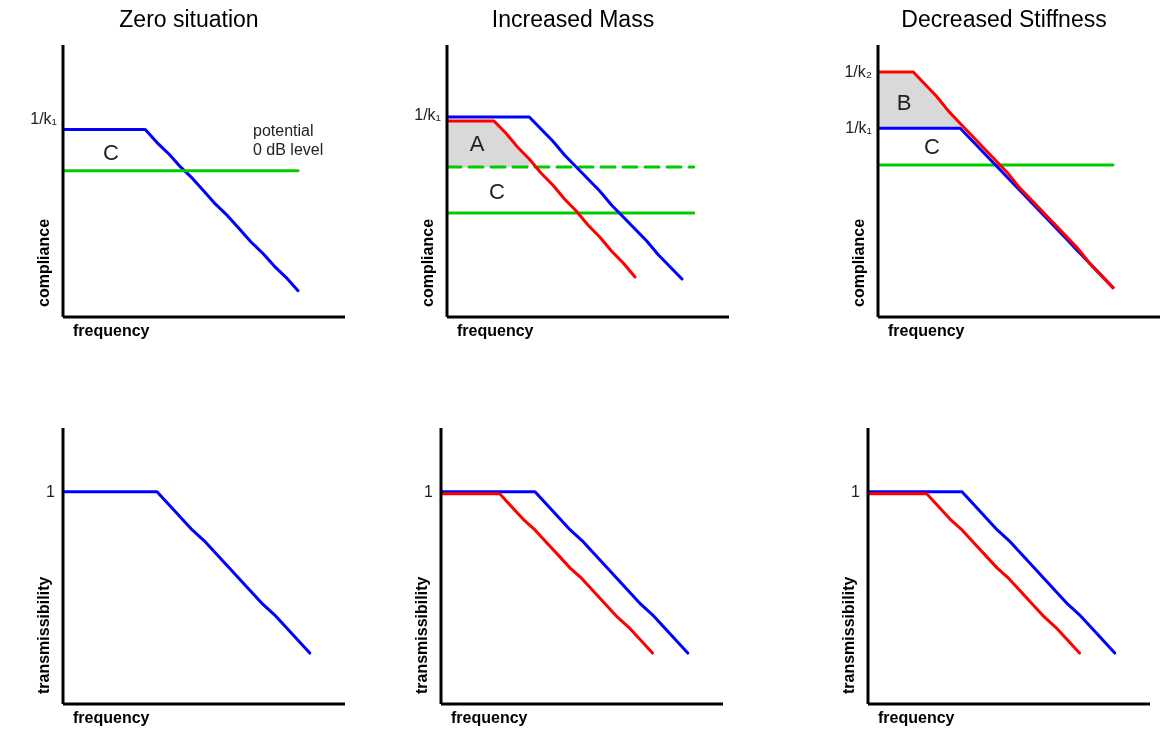 This screenshot has height=734, width=1173. Describe the element at coordinates (189, 19) in the screenshot. I see `chart-title: Zero situation` at that location.